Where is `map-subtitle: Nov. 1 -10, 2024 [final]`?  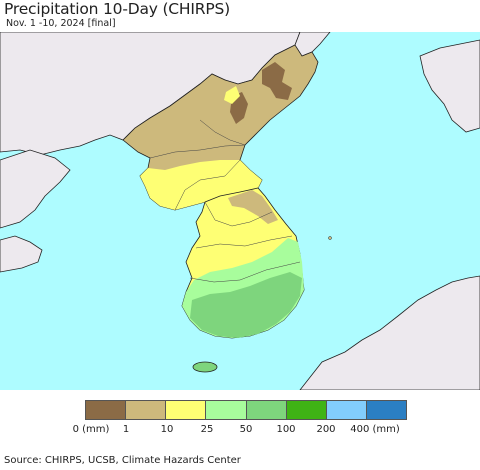
map-subtitle: Nov. 1 -10, 2024 [final] is located at coordinates (61, 23).